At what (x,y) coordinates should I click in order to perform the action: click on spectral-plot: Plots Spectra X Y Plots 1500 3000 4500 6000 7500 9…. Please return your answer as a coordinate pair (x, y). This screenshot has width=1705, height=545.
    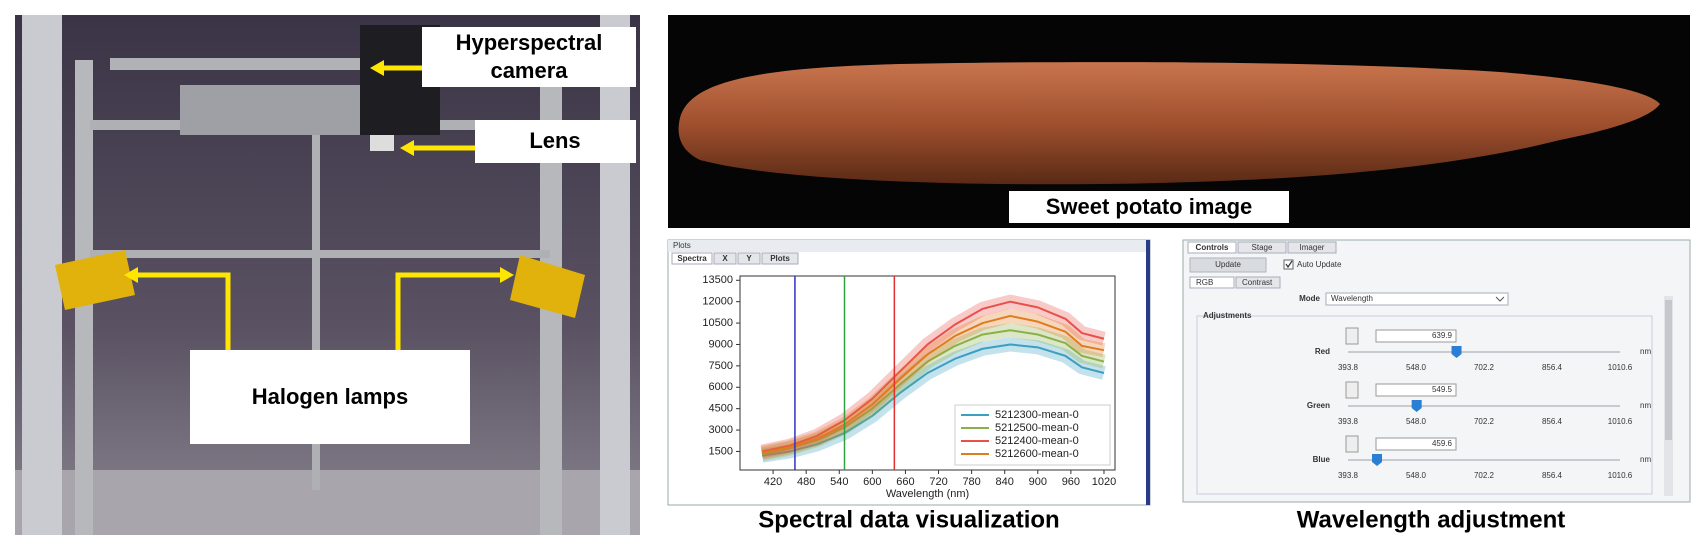
    Looking at the image, I should click on (909, 372).